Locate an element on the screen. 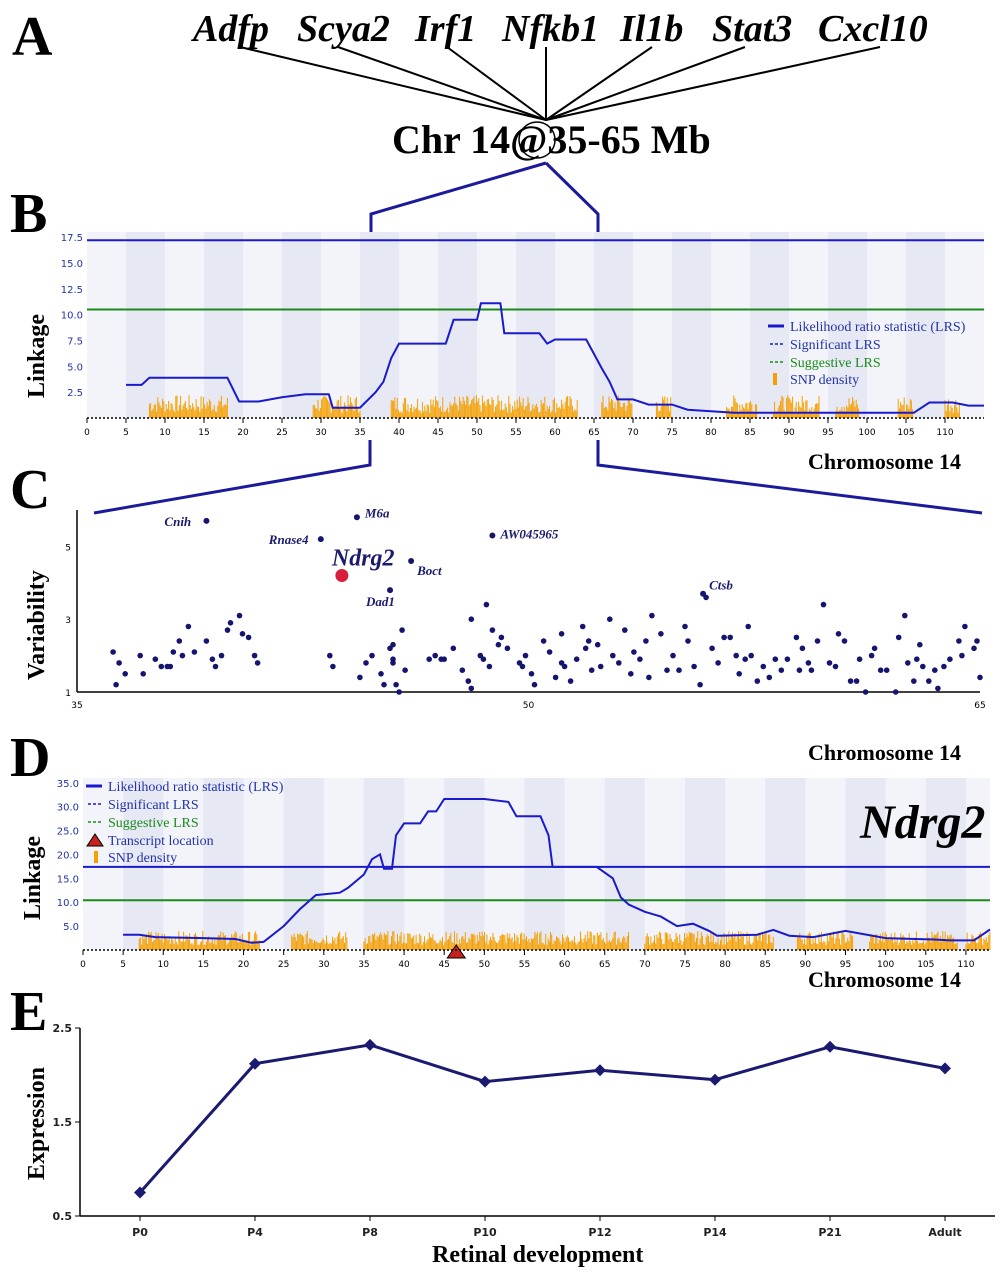 This screenshot has height=1273, width=1000. x-tick-label: 45 is located at coordinates (437, 433).